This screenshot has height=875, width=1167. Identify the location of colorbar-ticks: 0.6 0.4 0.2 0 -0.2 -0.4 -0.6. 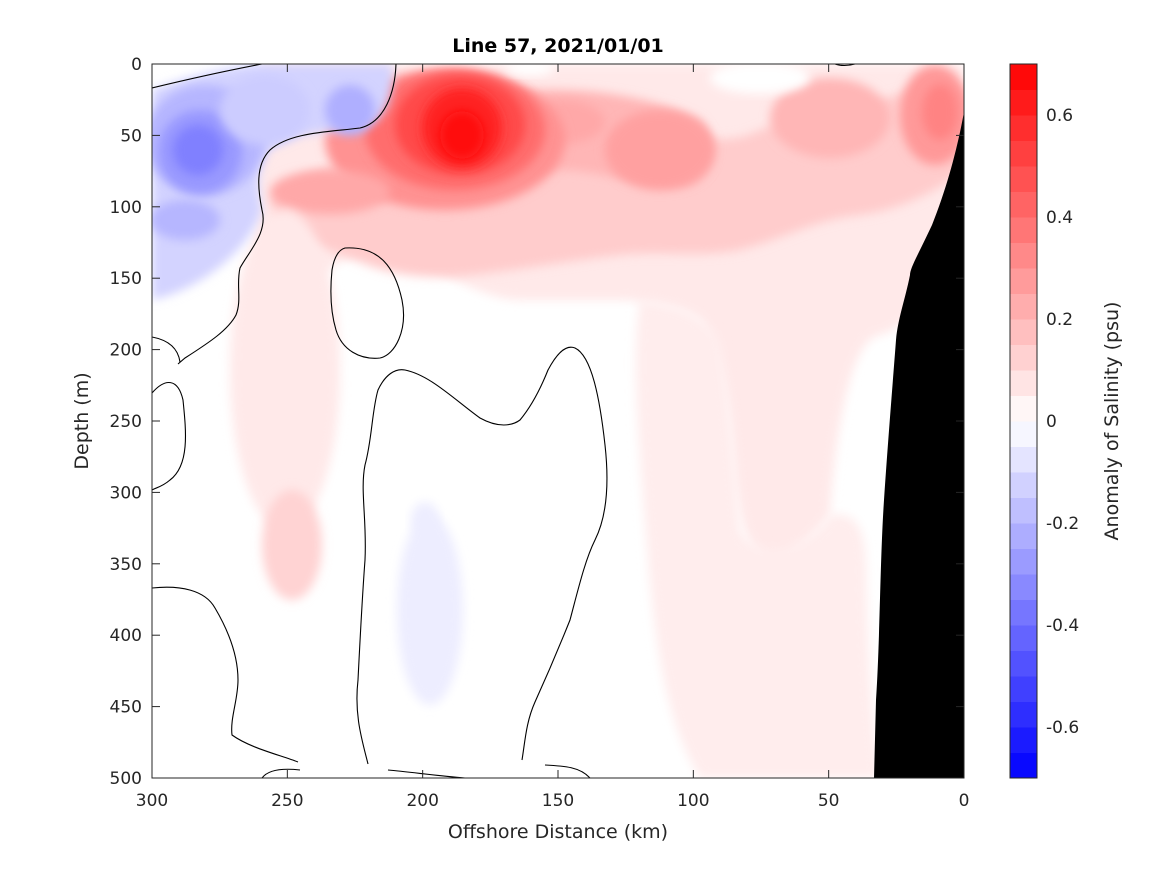
(1062, 422).